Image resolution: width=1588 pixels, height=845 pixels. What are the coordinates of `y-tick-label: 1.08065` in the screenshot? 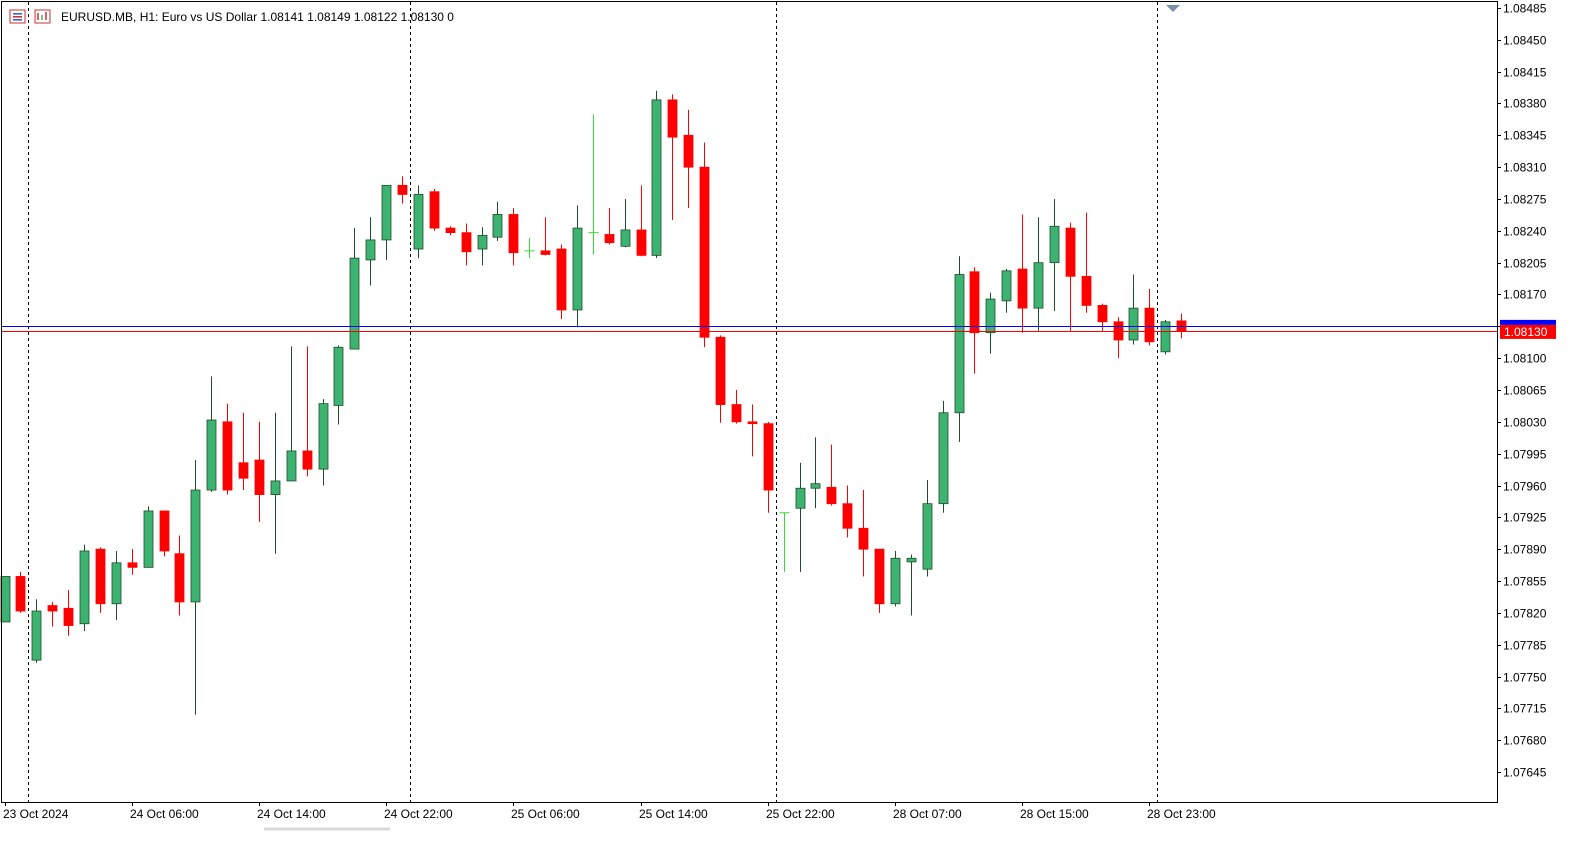 It's located at (1525, 391).